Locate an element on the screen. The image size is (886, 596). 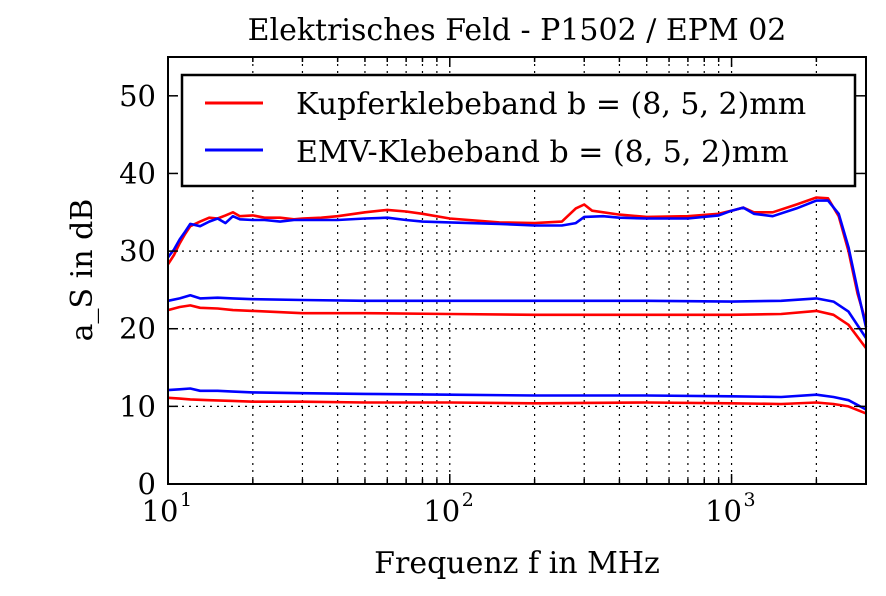
legend-label-kupferklebeband: Kupferklebeband b = (8, 5, 2)mm is located at coordinates (551, 104).